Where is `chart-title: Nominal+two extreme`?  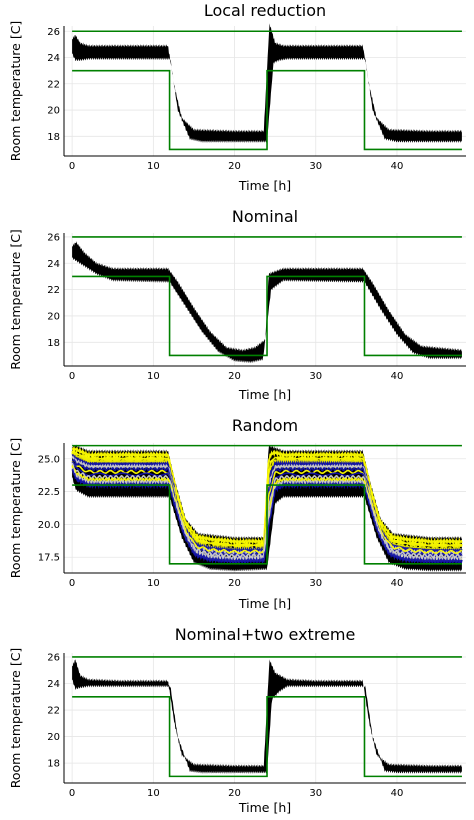
chart-title: Nominal+two extreme is located at coordinates (265, 634).